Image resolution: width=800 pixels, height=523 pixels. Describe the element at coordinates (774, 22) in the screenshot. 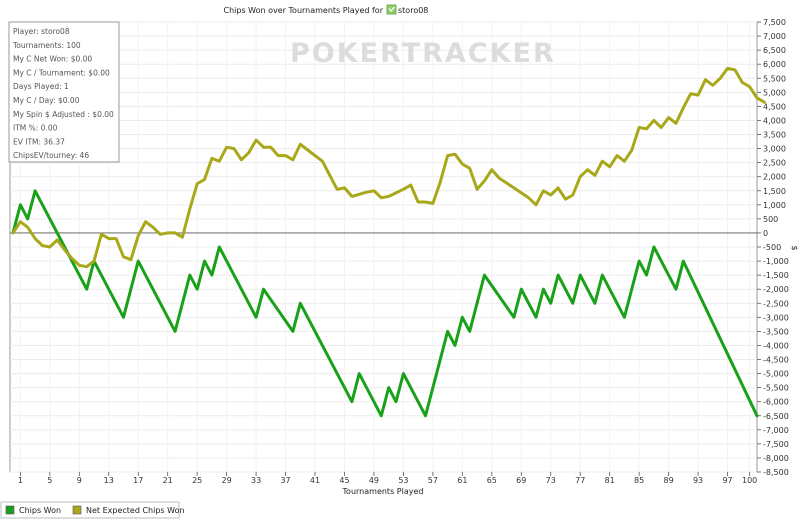

I see `y-tick-label: 7,500` at that location.